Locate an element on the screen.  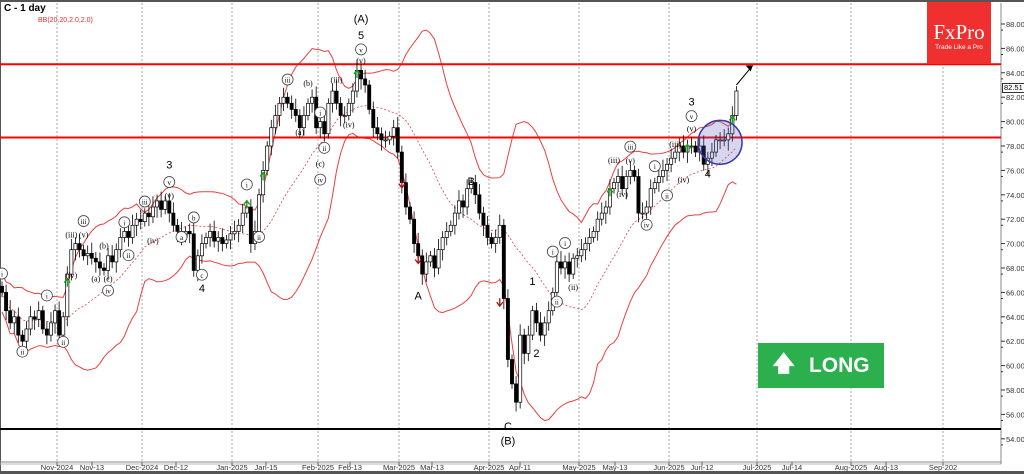
x-tick-label: Aug-2025 is located at coordinates (851, 467).